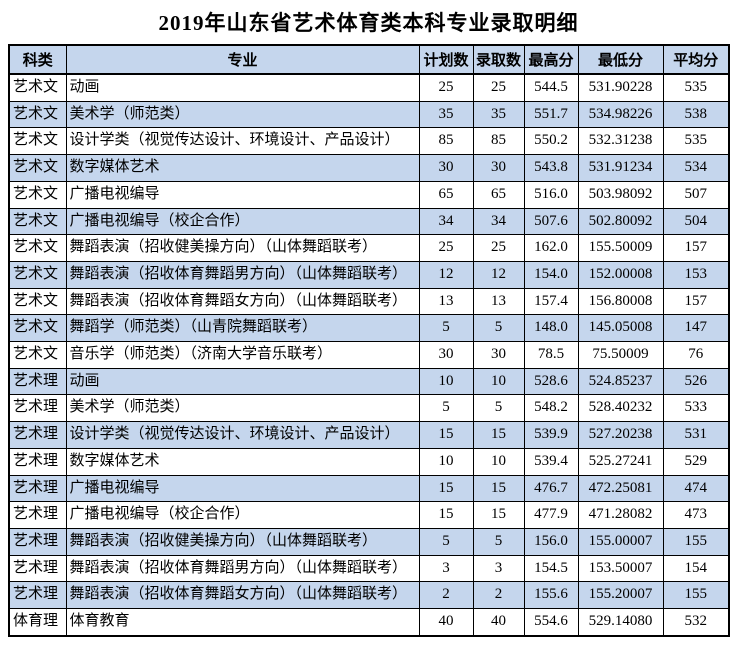 This screenshot has width=737, height=646. What do you see at coordinates (620, 87) in the screenshot?
I see `cell-min-score: 531.90228` at bounding box center [620, 87].